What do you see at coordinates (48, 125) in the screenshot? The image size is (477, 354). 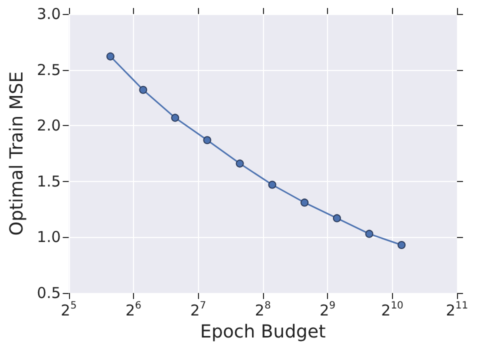 I see `y-tick-label: 2.0` at bounding box center [48, 125].